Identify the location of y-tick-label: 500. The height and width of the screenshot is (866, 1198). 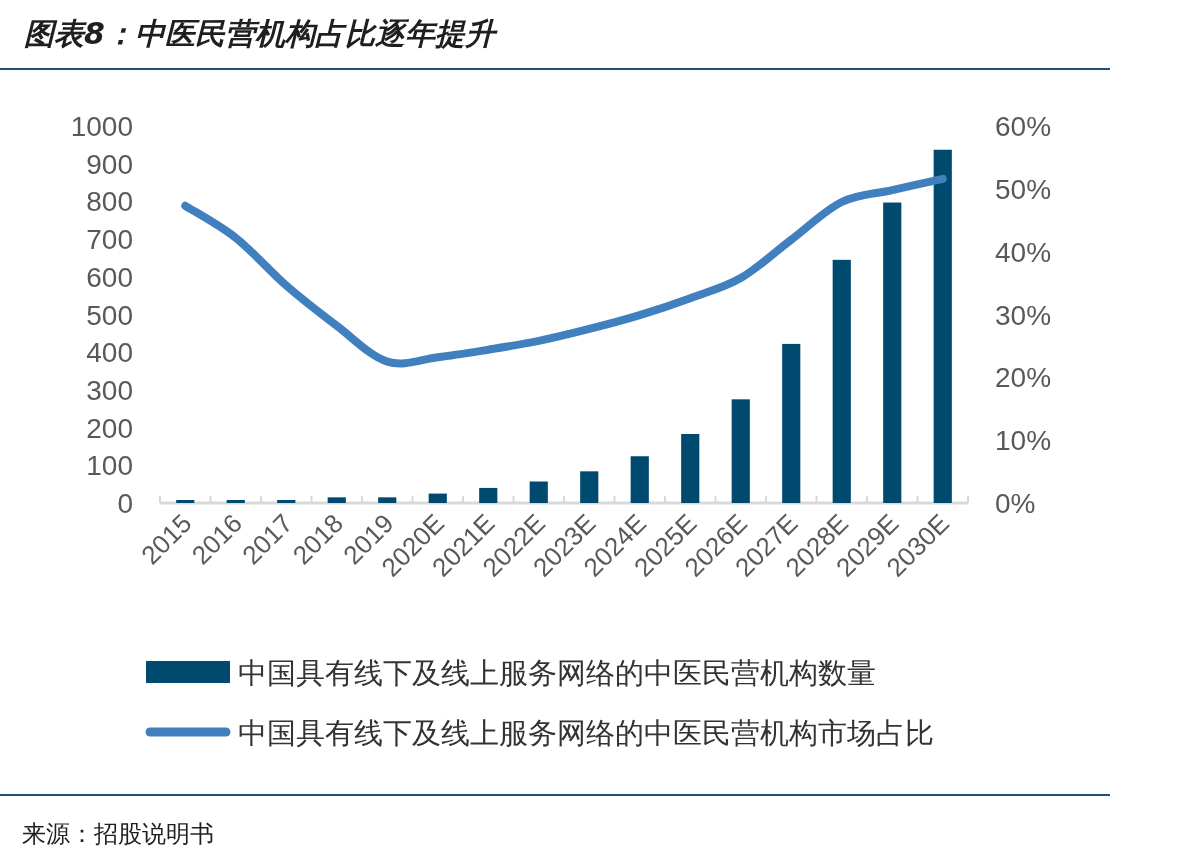
(109, 315).